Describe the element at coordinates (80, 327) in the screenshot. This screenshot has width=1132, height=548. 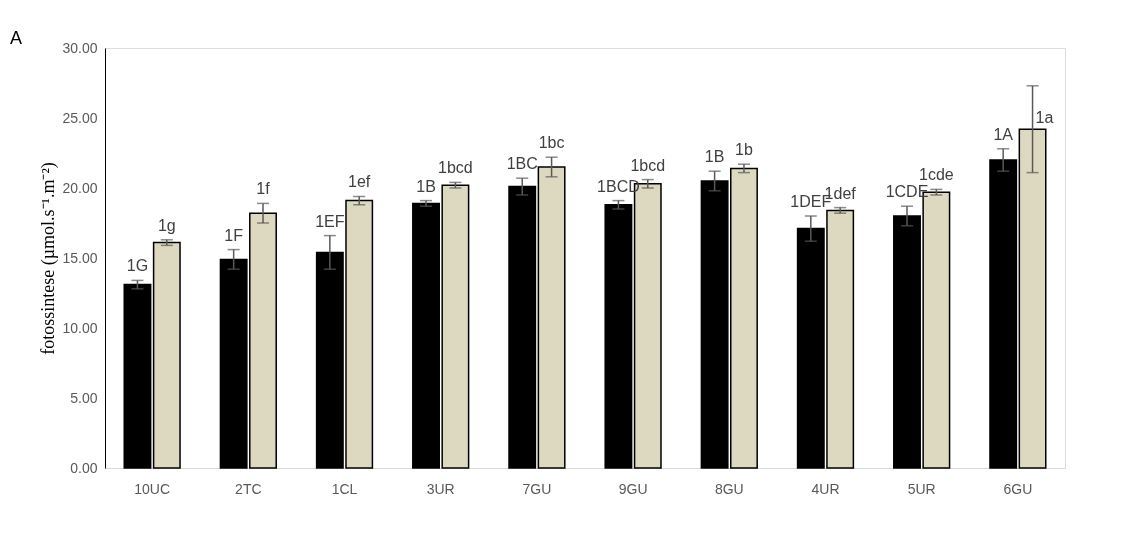
I see `y-tick-label: 10.00` at that location.